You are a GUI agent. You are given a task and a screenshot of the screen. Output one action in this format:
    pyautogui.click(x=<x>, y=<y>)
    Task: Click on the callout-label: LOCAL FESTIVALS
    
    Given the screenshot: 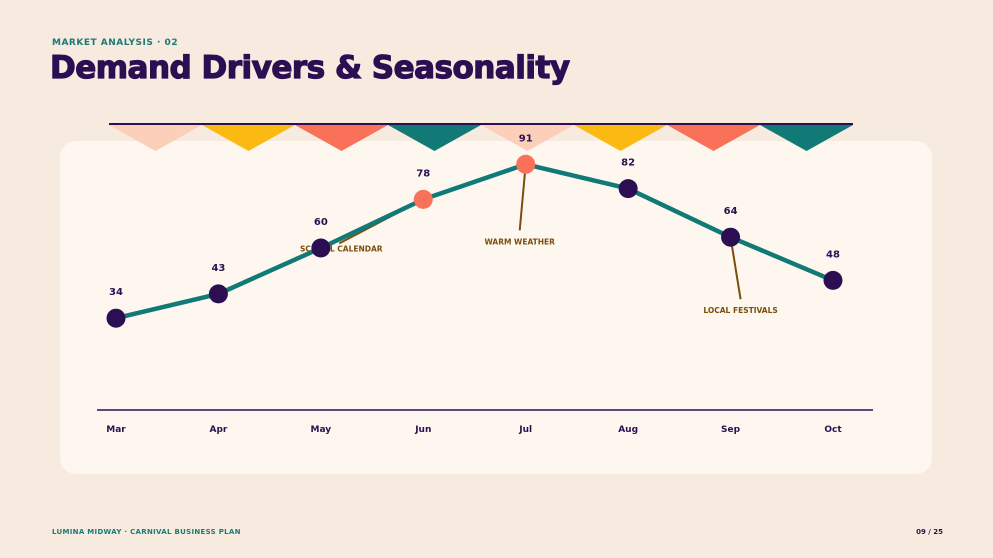 What is the action you would take?
    pyautogui.click(x=740, y=310)
    